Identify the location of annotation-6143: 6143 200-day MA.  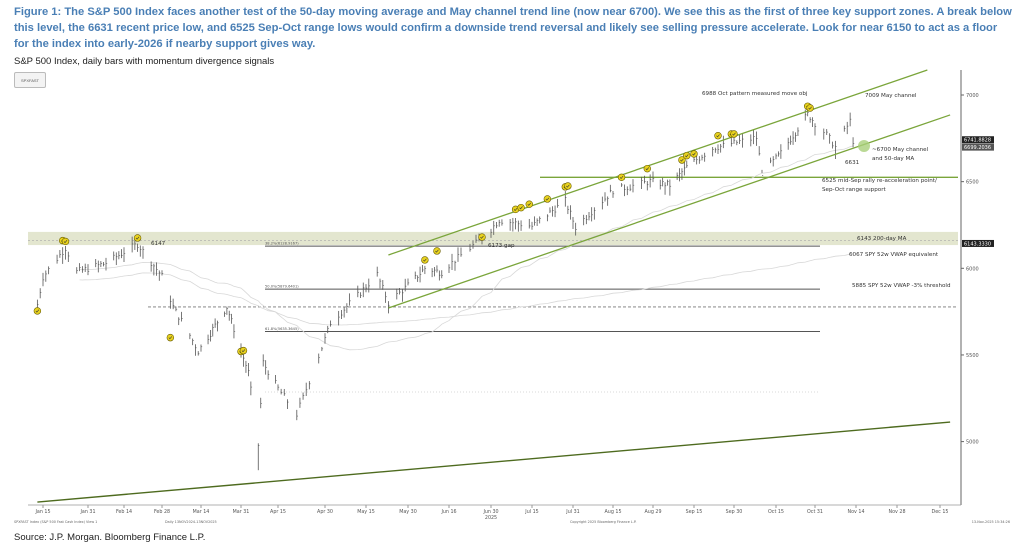
(882, 239).